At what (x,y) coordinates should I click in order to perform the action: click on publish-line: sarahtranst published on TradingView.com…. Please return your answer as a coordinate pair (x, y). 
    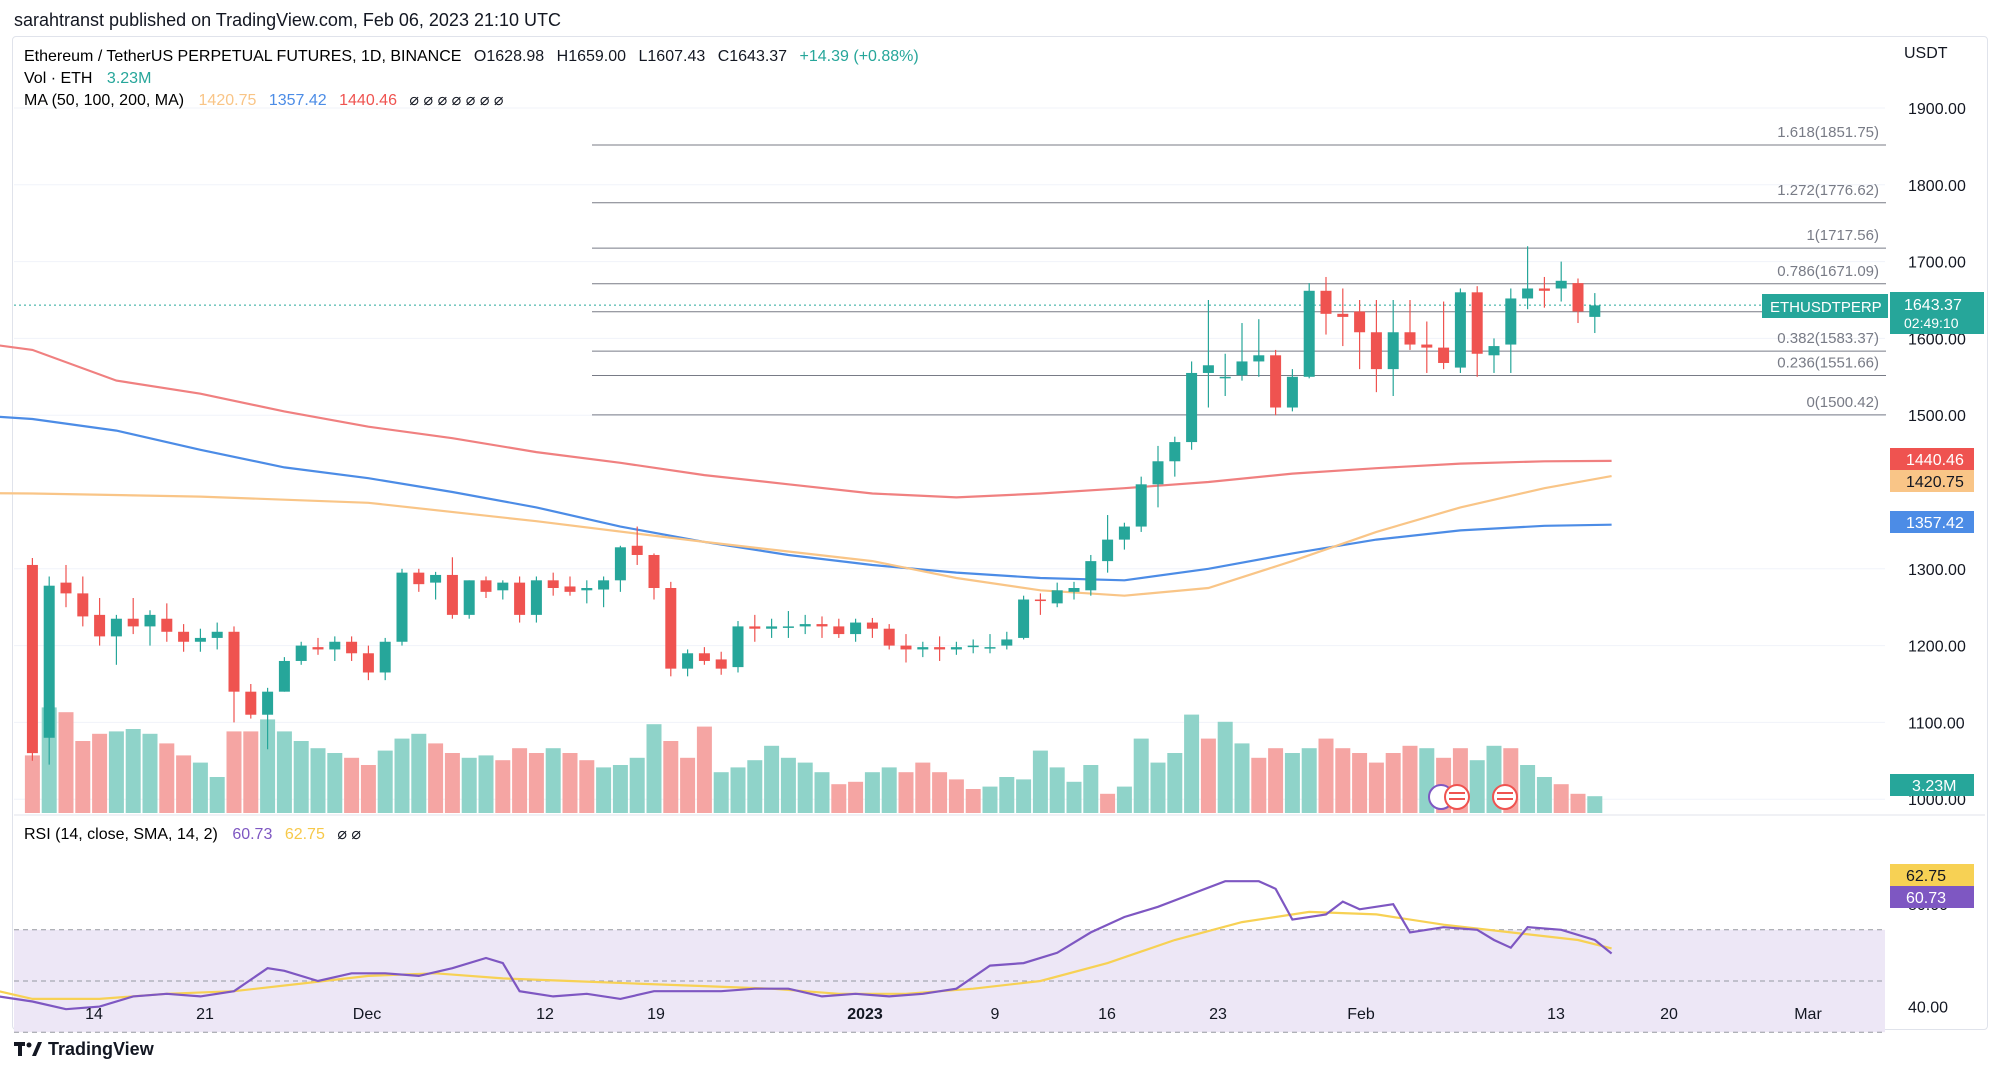
    Looking at the image, I should click on (287, 20).